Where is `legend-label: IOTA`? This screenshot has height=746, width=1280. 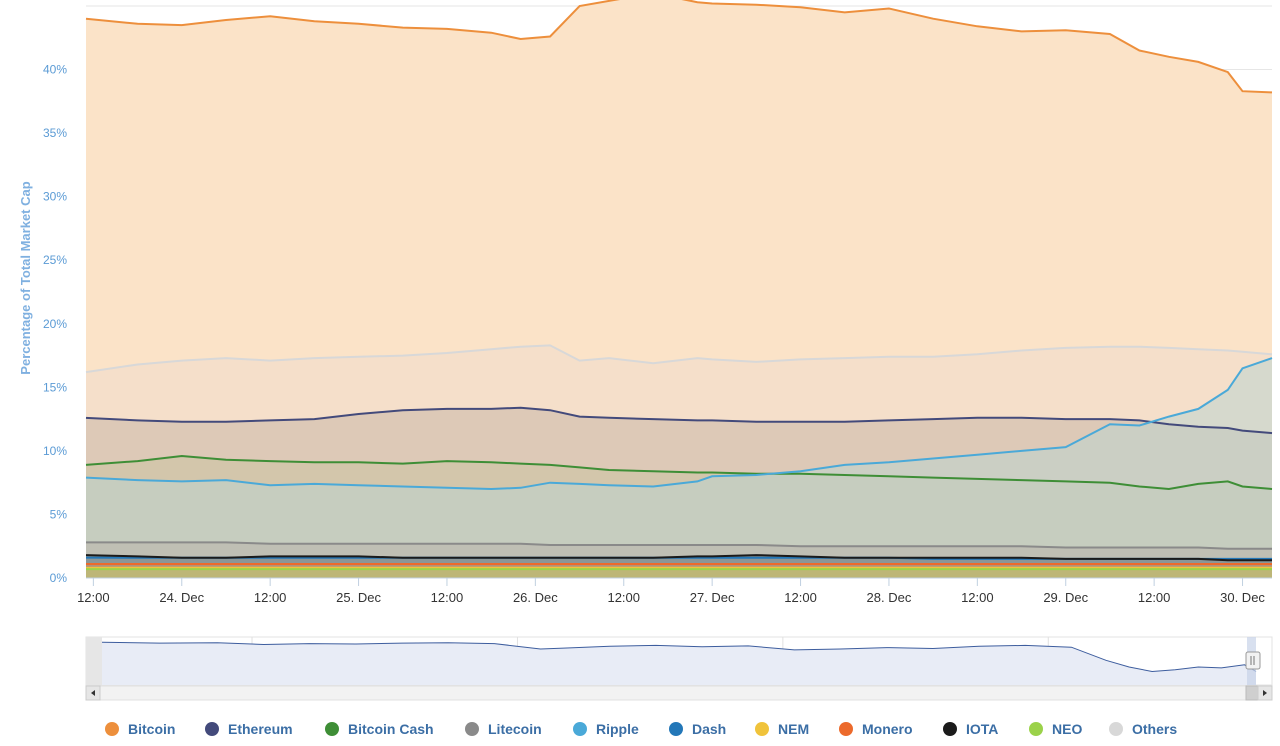
legend-label: IOTA is located at coordinates (982, 729).